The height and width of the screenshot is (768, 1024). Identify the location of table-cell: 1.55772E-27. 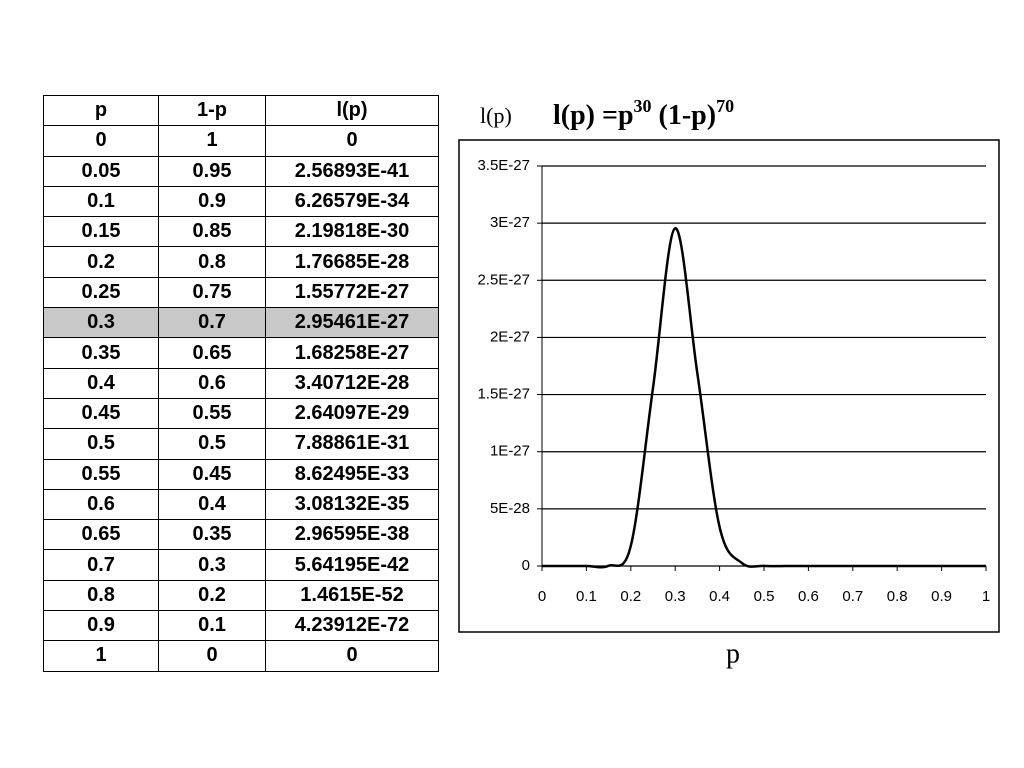
(352, 292).